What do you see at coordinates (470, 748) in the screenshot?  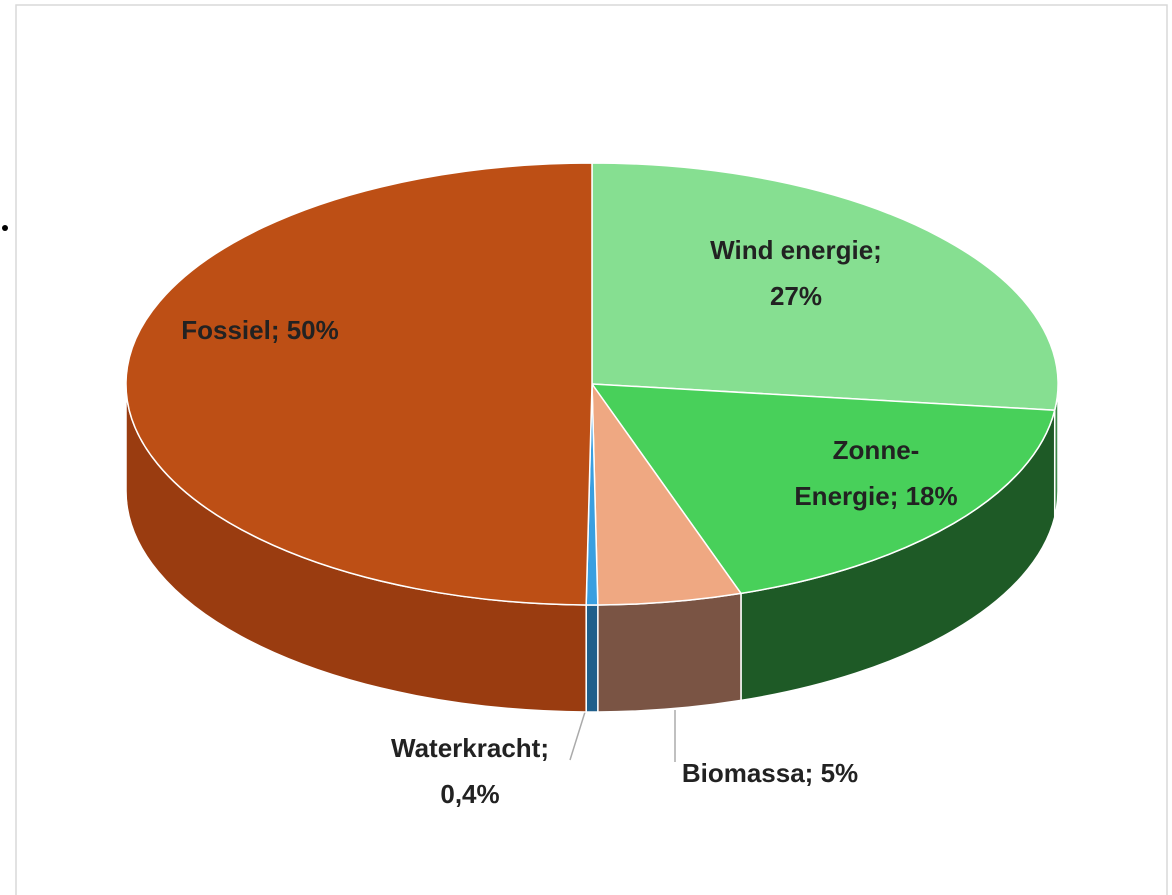 I see `data-label: Waterkracht;` at bounding box center [470, 748].